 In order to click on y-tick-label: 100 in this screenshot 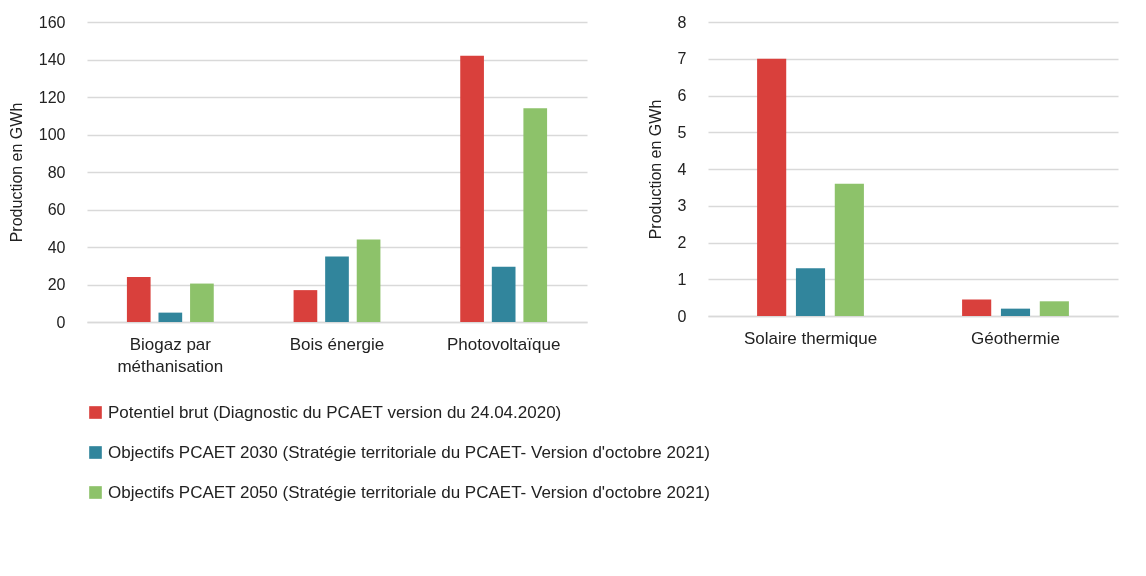, I will do `click(52, 134)`.